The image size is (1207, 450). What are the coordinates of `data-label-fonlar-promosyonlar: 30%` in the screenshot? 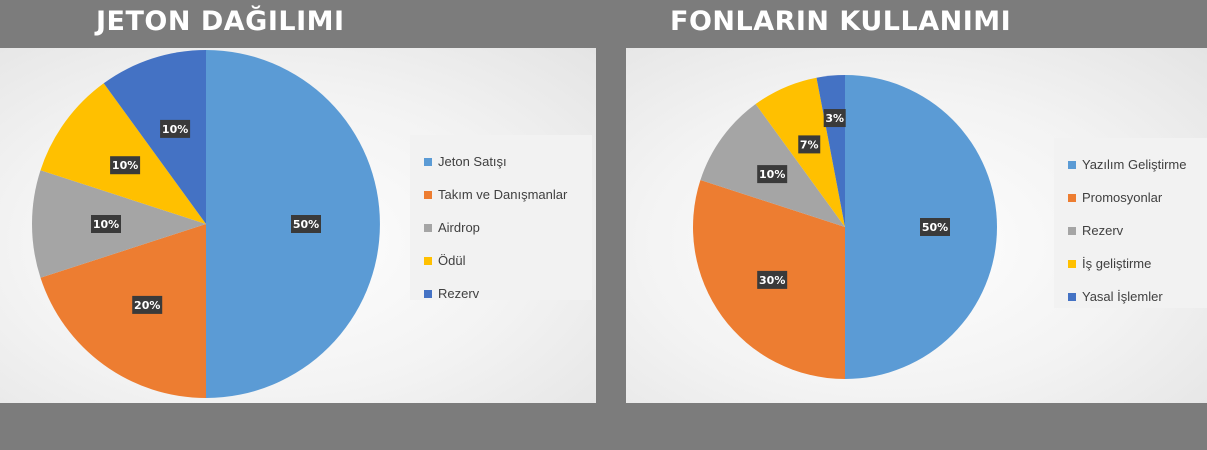 It's located at (772, 279).